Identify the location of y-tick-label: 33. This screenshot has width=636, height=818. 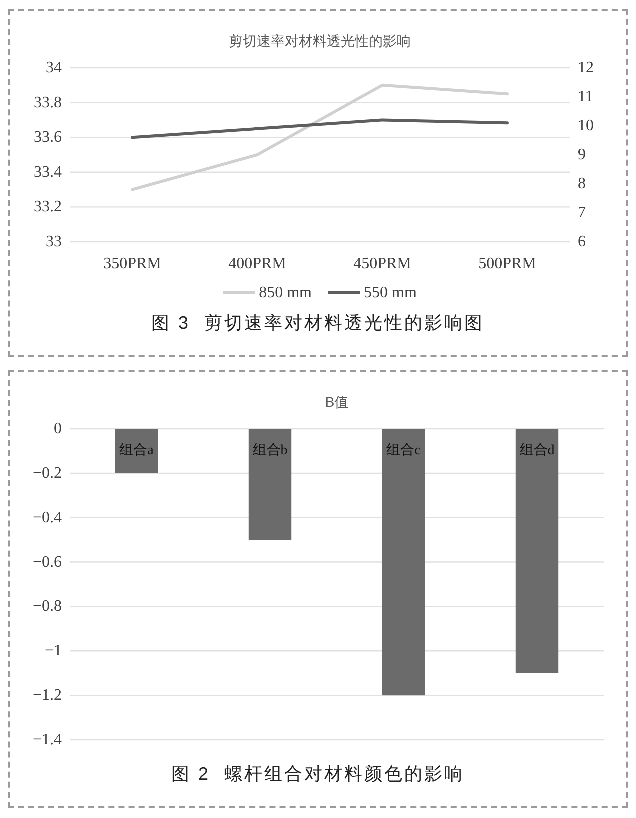
(54, 242).